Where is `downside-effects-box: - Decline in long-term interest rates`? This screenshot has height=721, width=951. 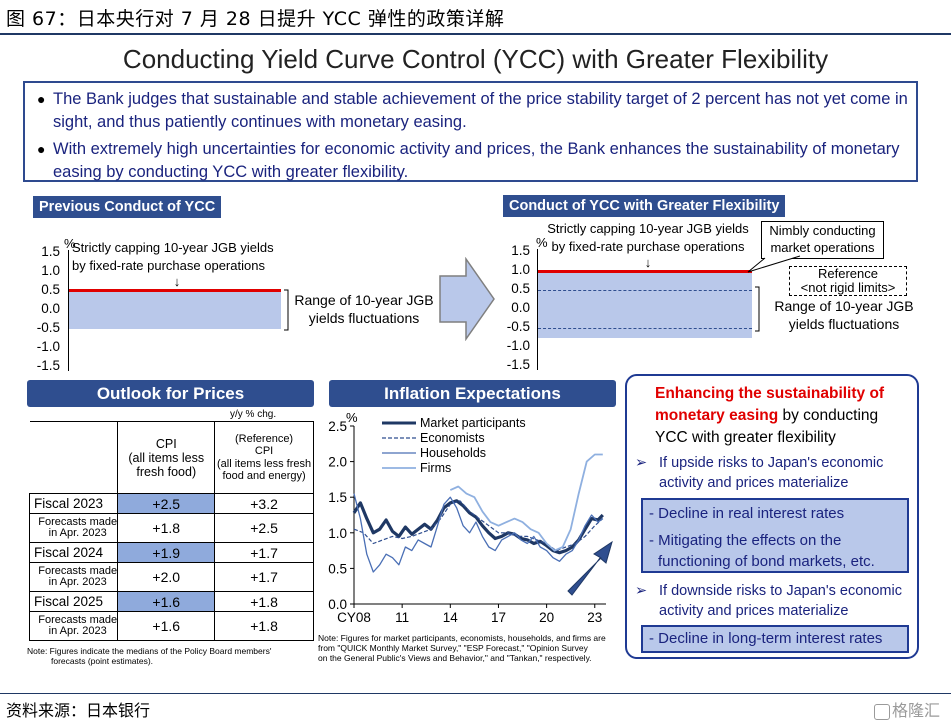 downside-effects-box: - Decline in long-term interest rates is located at coordinates (775, 639).